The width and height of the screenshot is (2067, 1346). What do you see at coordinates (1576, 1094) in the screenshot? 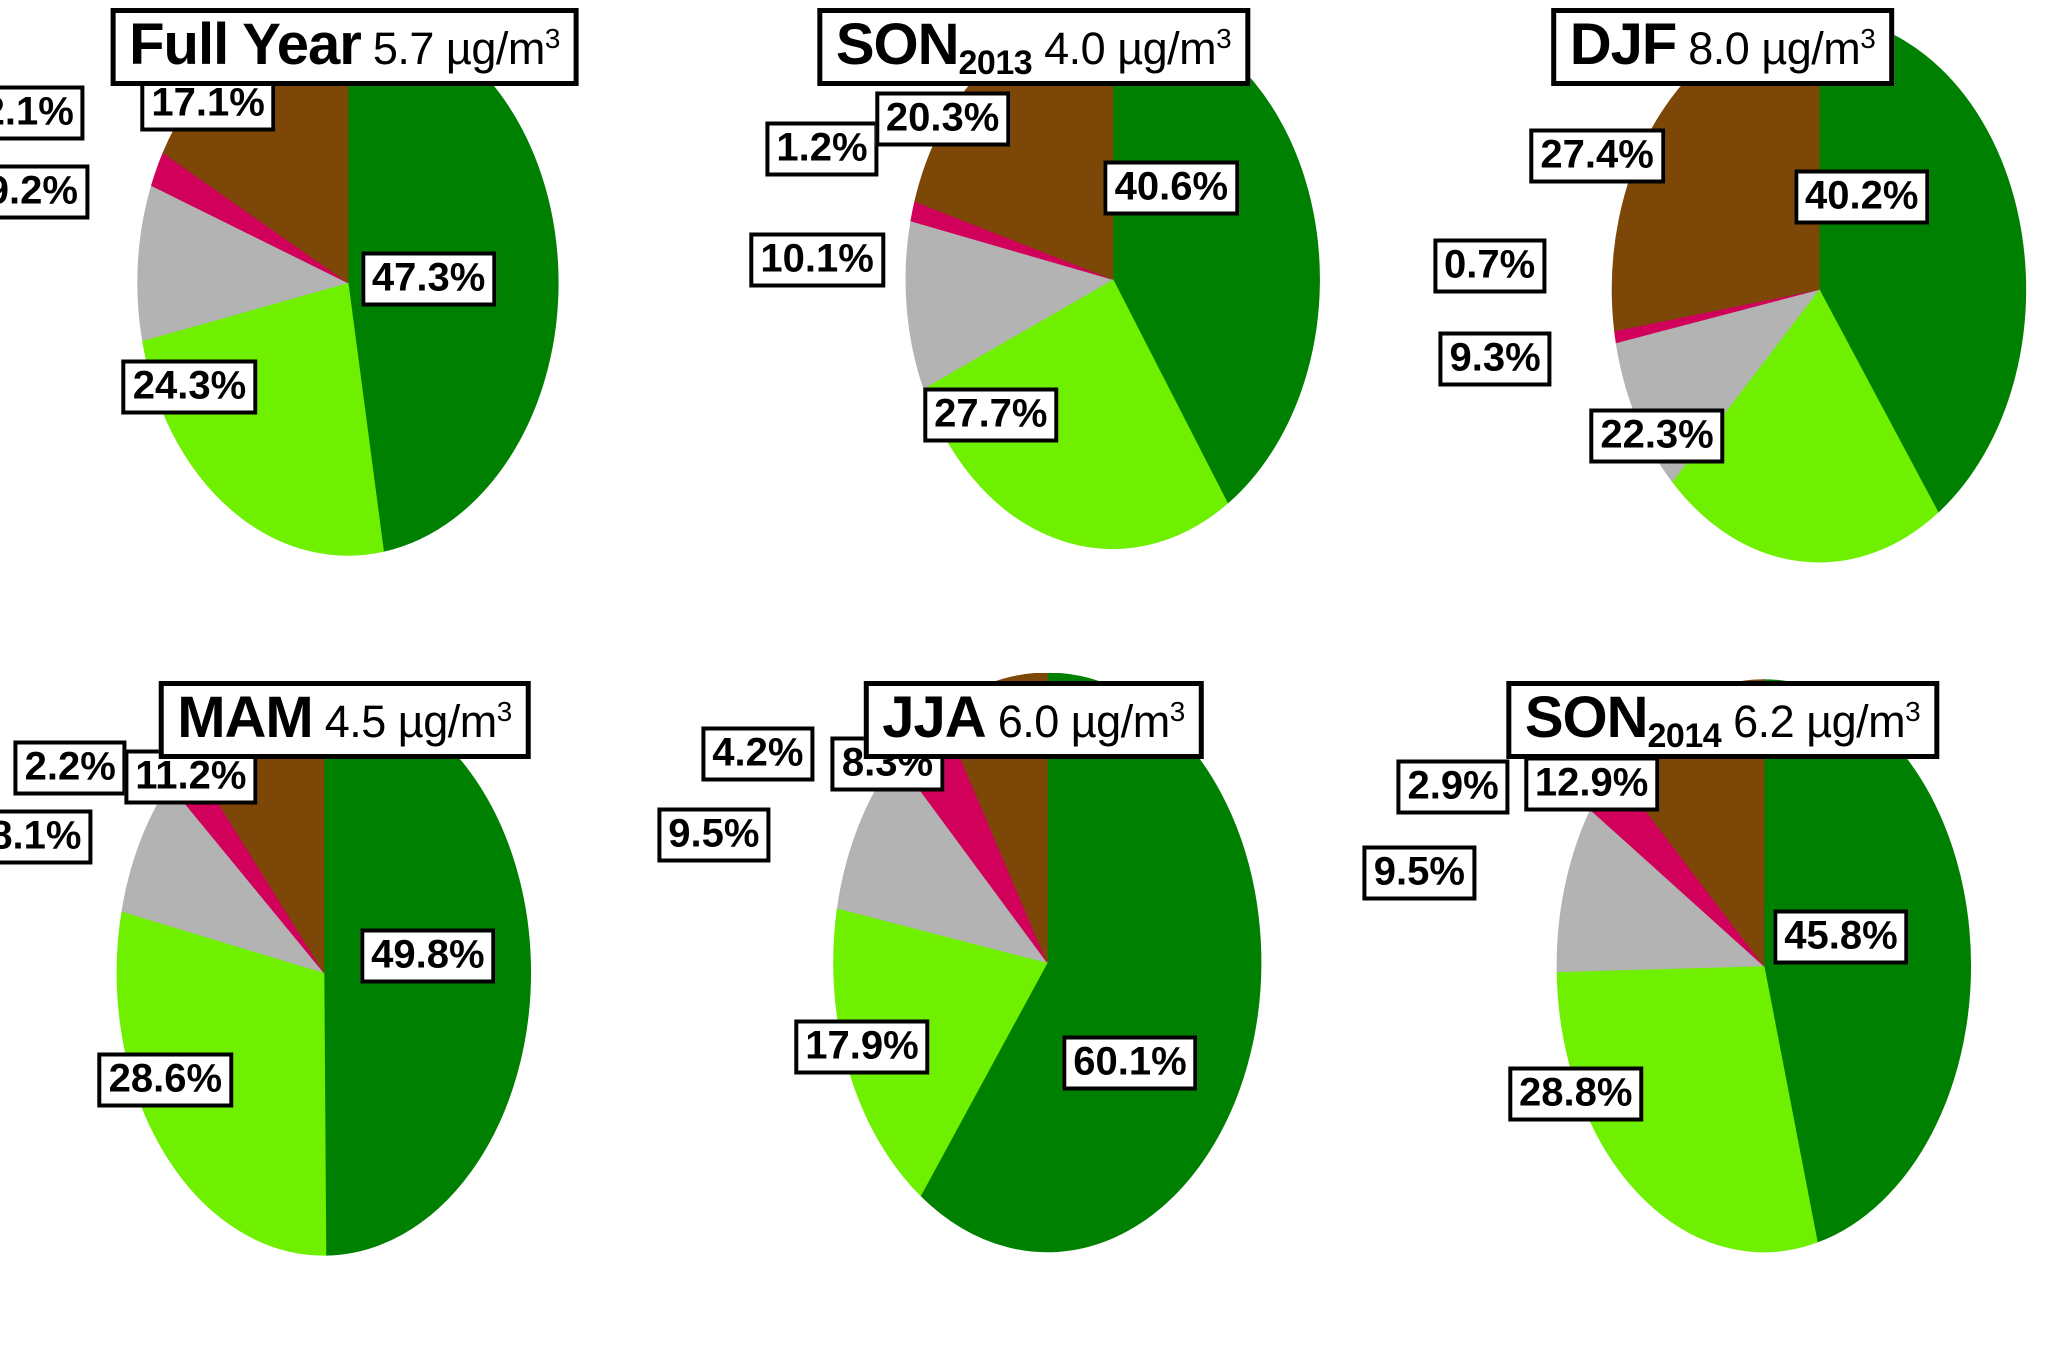
I see `slice-percentage-label: 28.8%` at bounding box center [1576, 1094].